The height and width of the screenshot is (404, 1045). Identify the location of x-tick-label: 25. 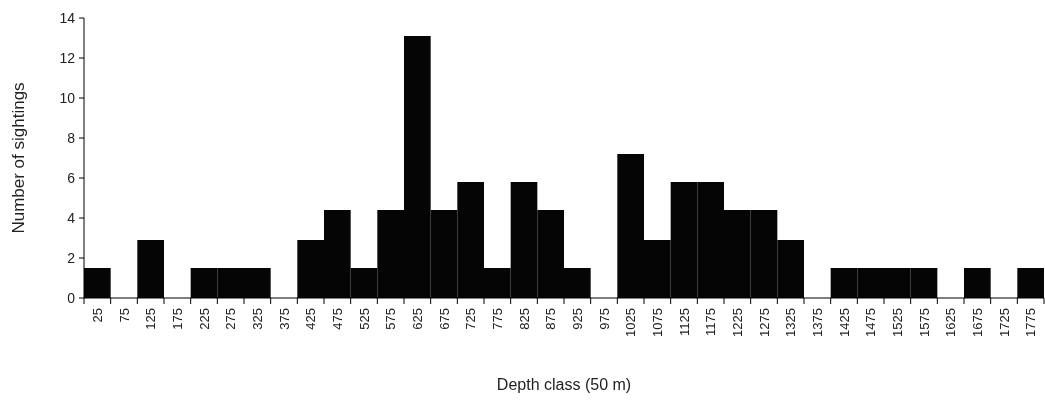
(97, 315).